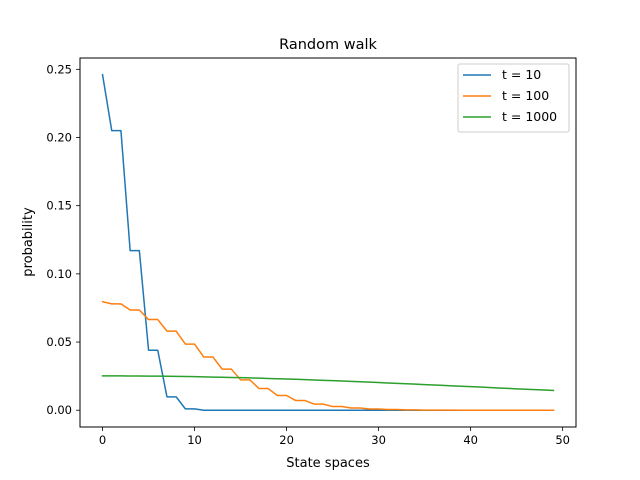 The width and height of the screenshot is (640, 480). What do you see at coordinates (59, 138) in the screenshot?
I see `y-tick-label: 0.20` at bounding box center [59, 138].